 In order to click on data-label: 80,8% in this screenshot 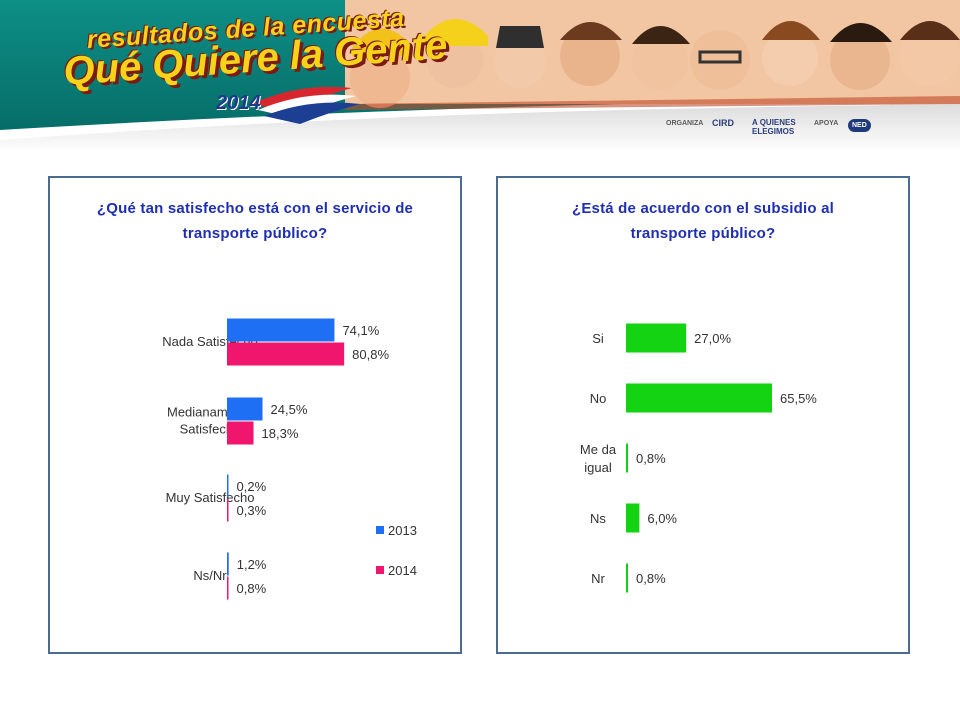, I will do `click(370, 354)`.